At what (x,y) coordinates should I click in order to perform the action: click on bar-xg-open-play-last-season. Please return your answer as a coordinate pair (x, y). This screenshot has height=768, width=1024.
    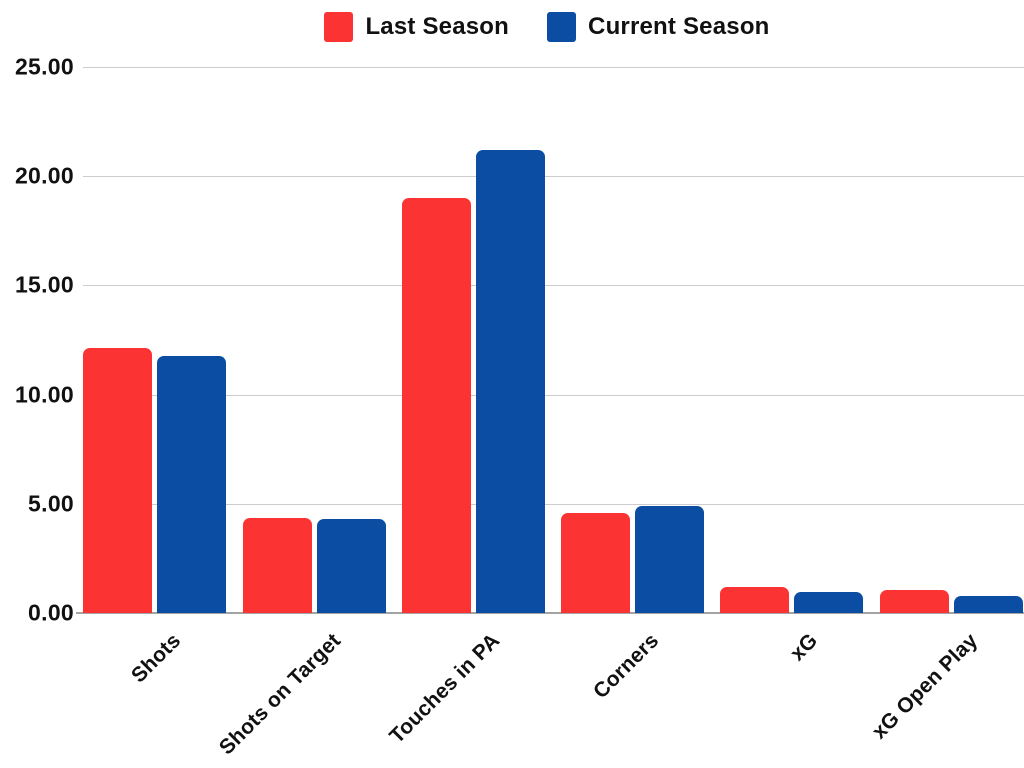
    Looking at the image, I should click on (914, 601).